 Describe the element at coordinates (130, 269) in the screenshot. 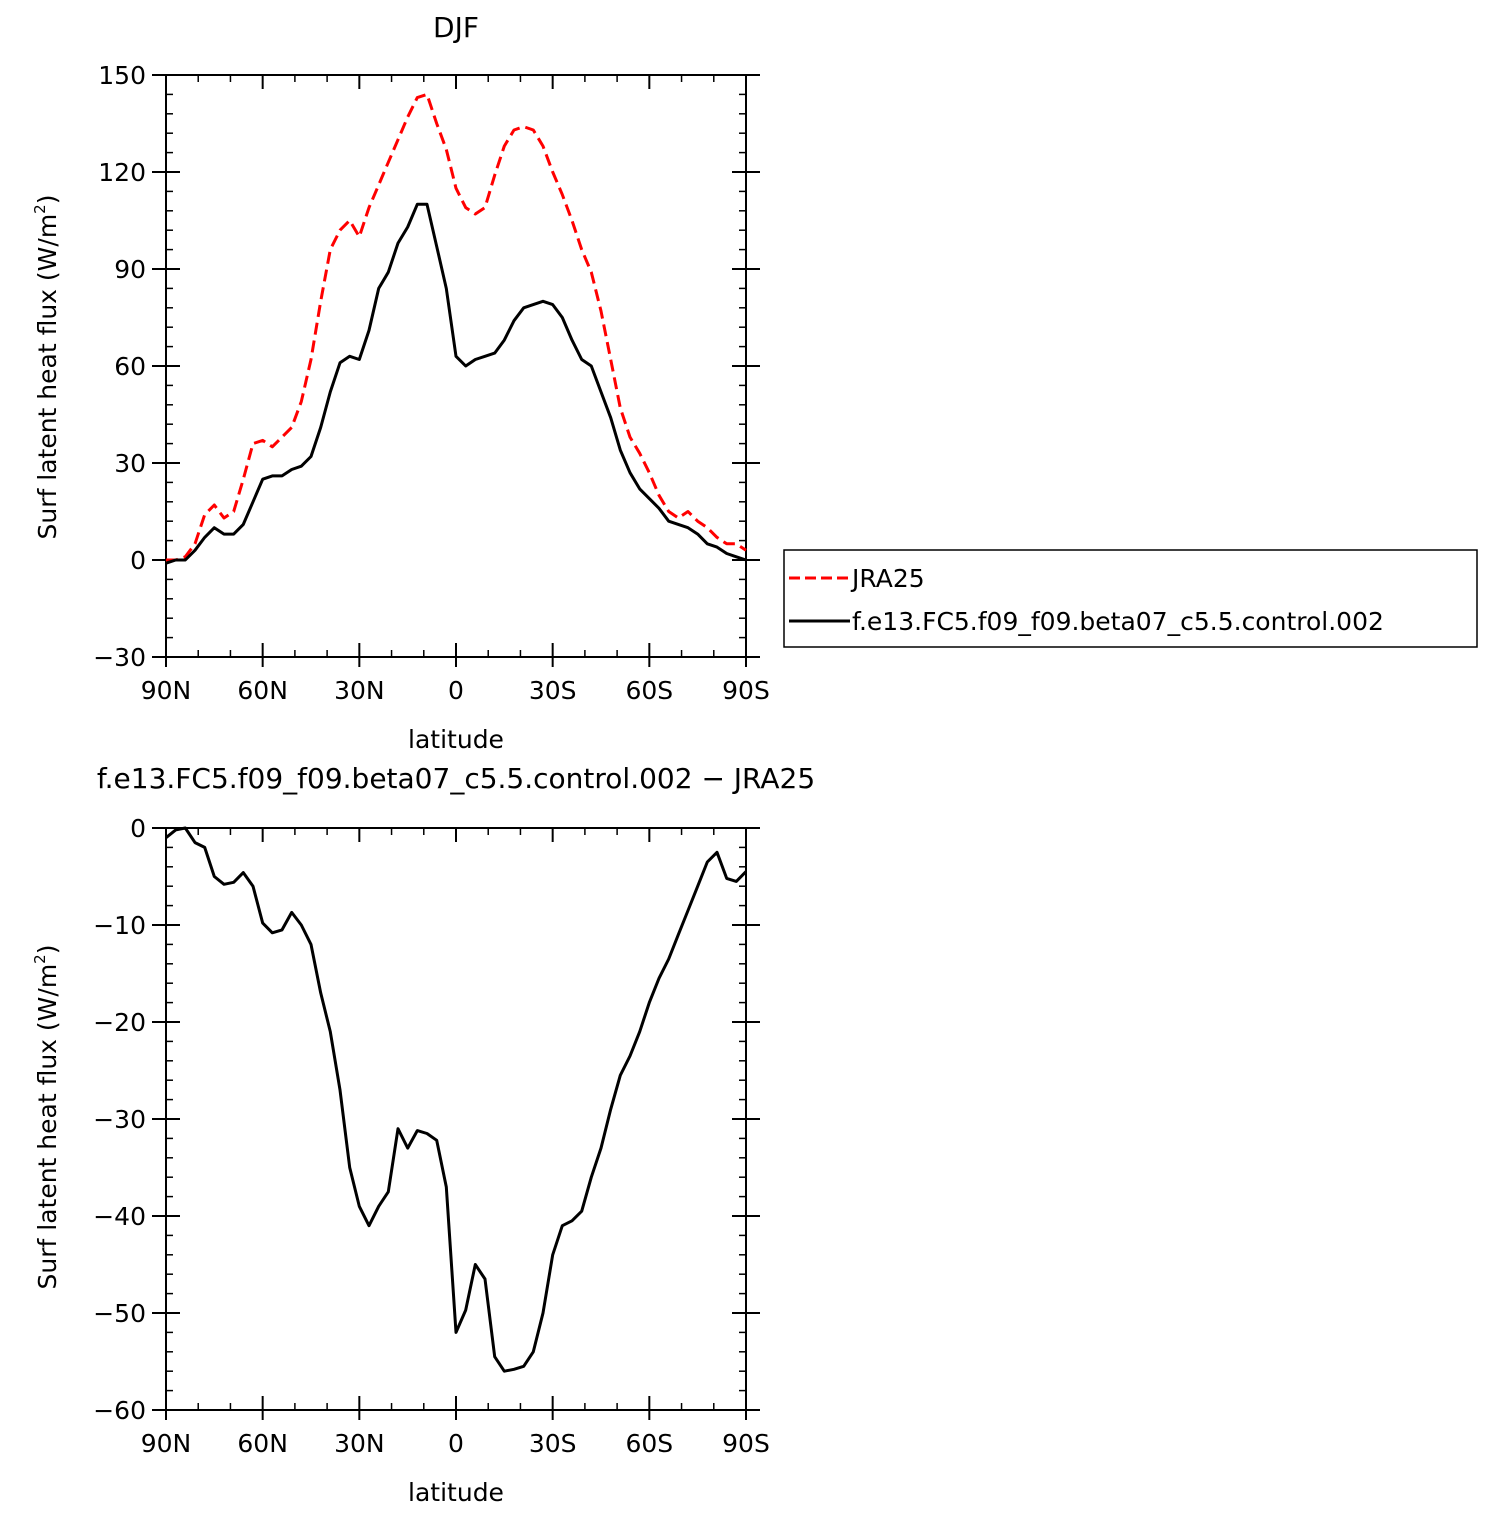

I see `top-y-tick-label: 90` at that location.